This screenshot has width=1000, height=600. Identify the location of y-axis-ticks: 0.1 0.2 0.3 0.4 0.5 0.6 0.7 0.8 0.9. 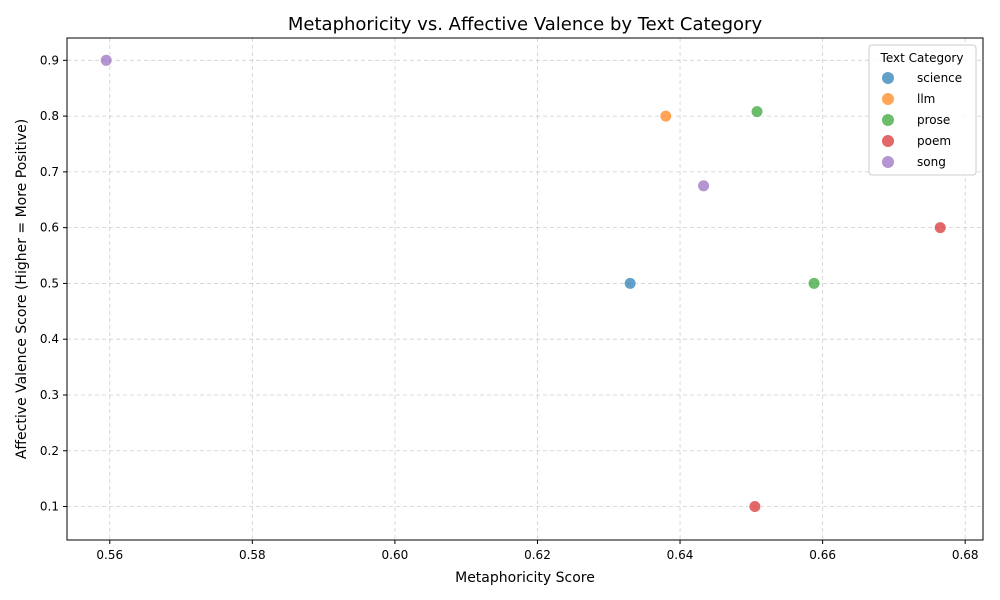
(53, 283).